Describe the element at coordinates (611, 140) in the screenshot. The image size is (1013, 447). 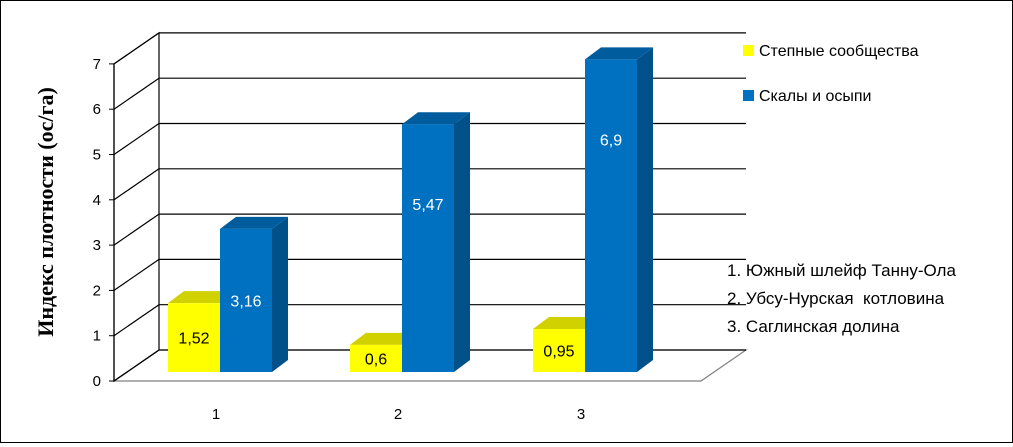
I see `data-label: 6,9` at that location.